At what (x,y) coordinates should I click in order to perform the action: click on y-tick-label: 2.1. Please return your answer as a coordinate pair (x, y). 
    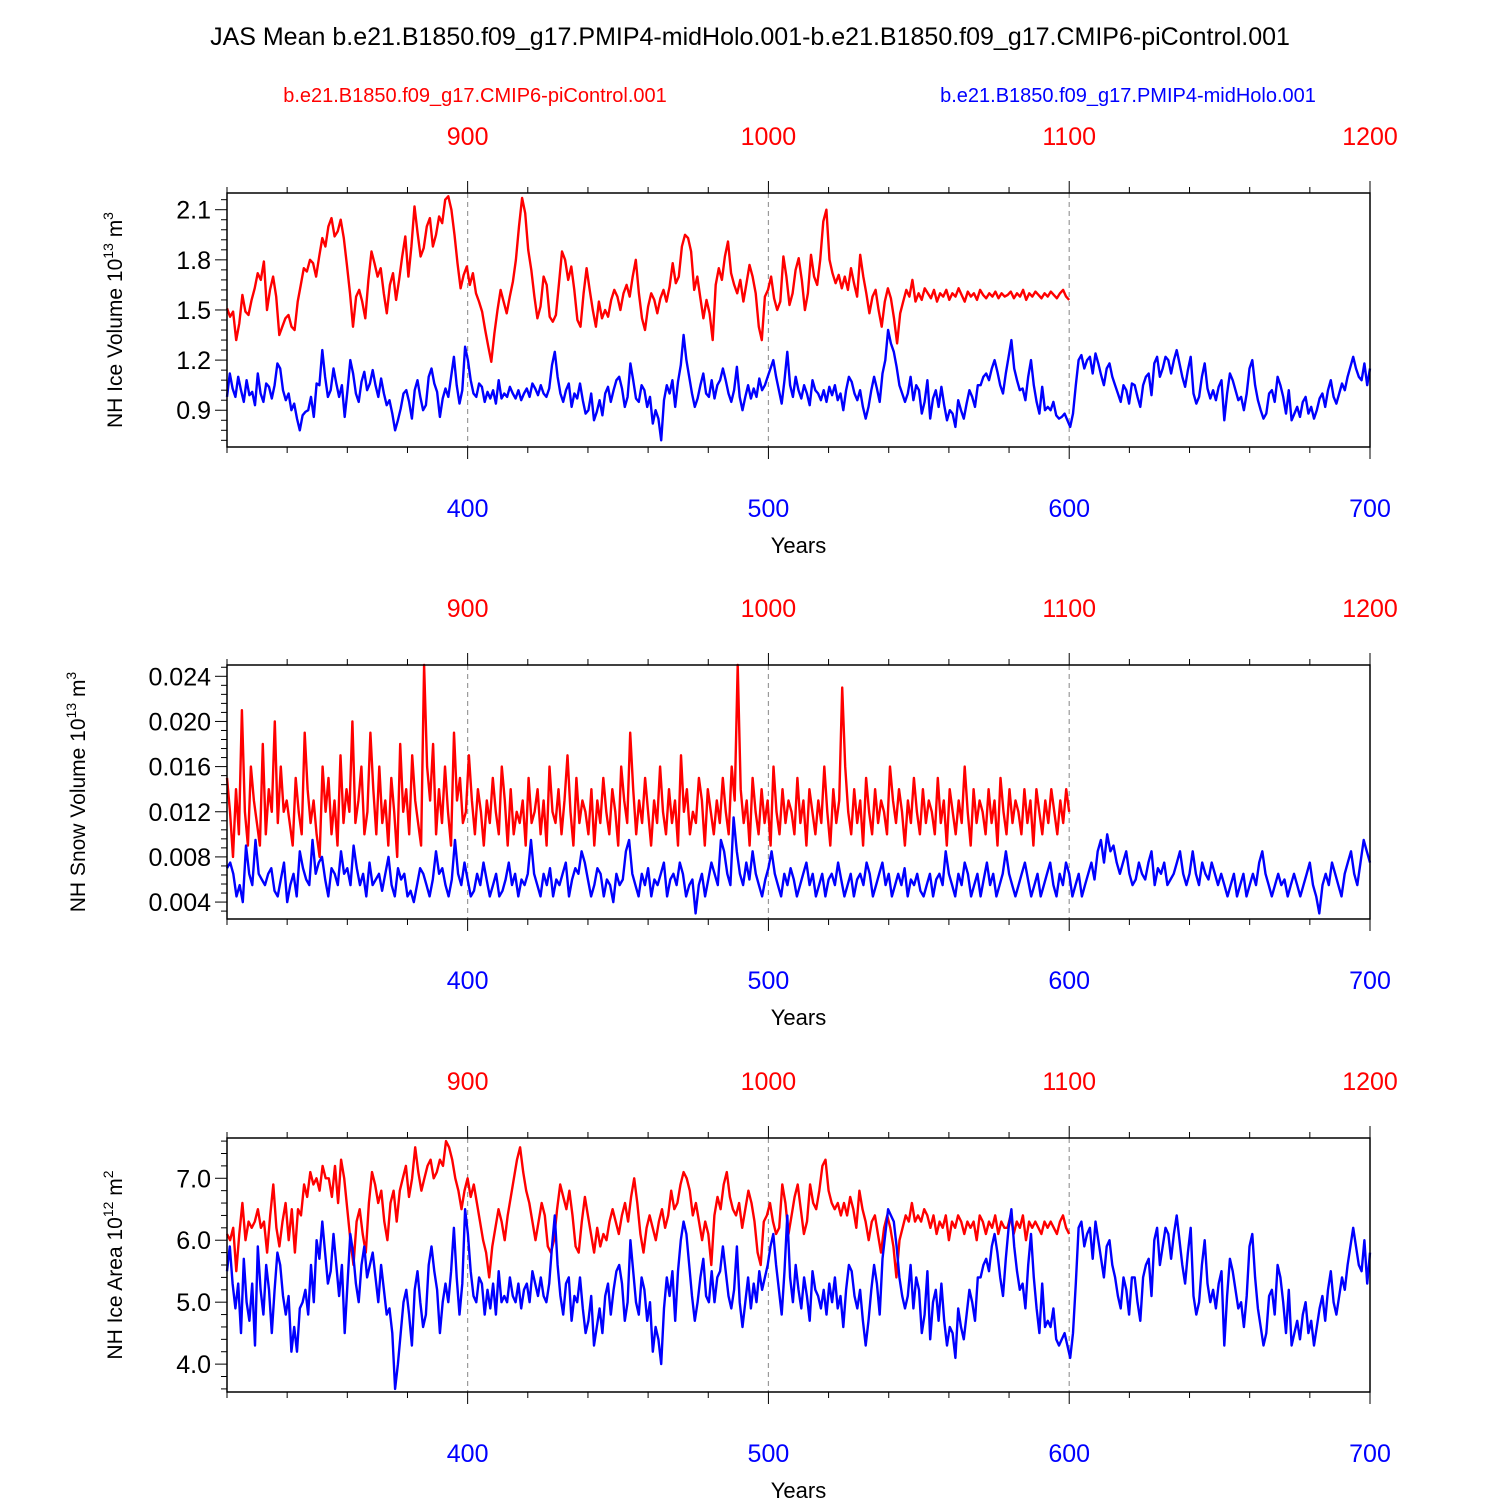
    Looking at the image, I should click on (193, 211).